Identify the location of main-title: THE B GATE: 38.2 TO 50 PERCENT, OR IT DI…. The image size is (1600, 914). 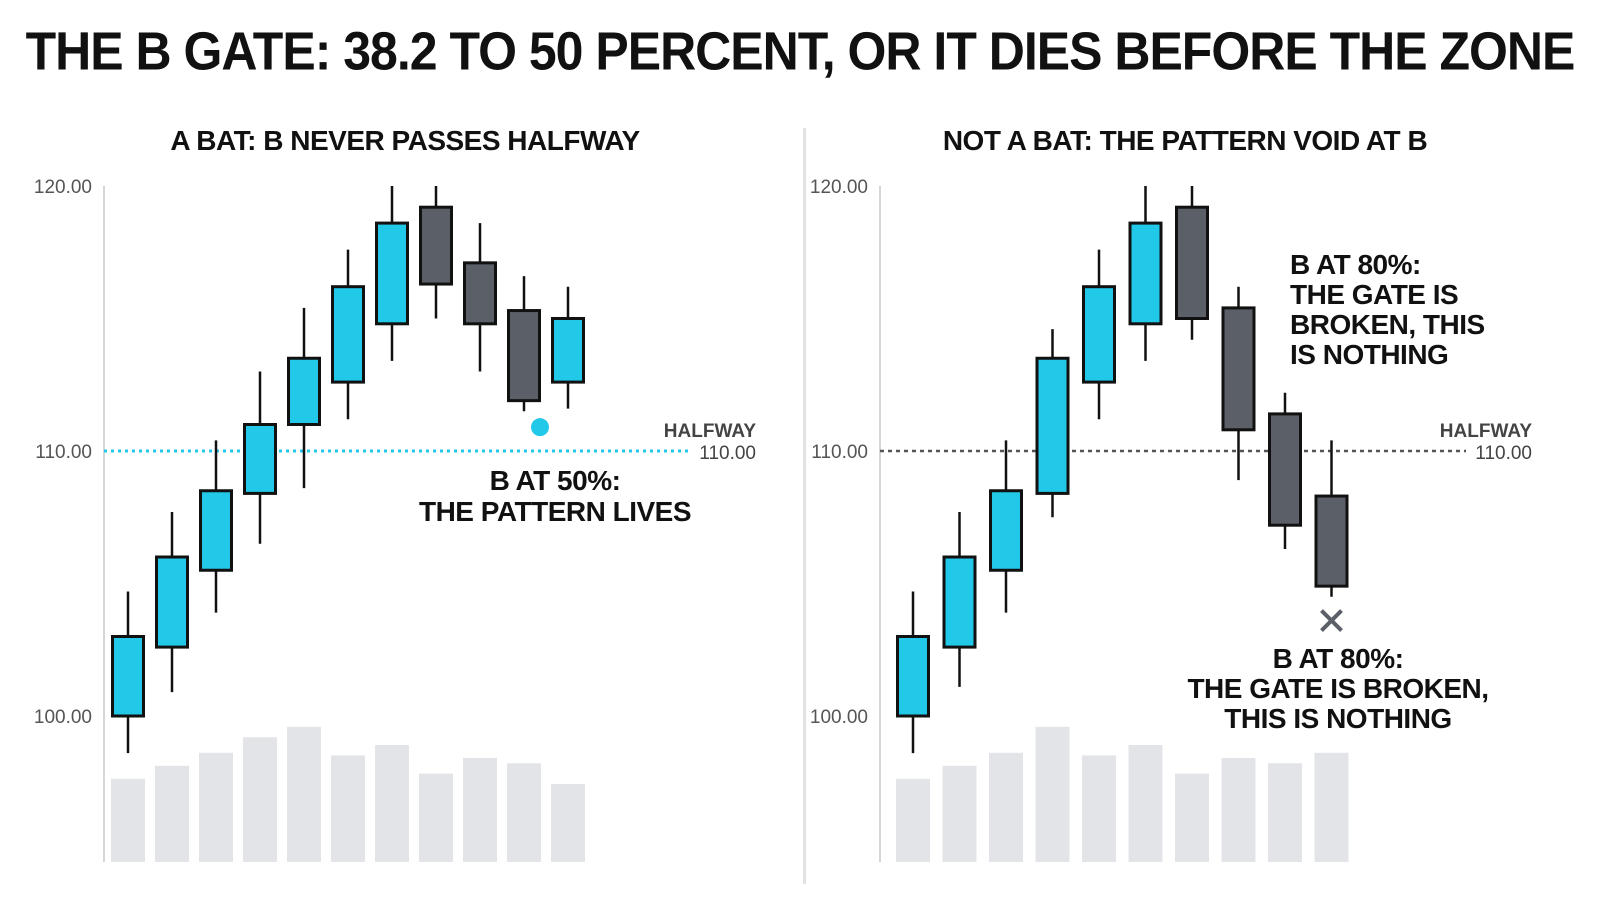
(800, 51).